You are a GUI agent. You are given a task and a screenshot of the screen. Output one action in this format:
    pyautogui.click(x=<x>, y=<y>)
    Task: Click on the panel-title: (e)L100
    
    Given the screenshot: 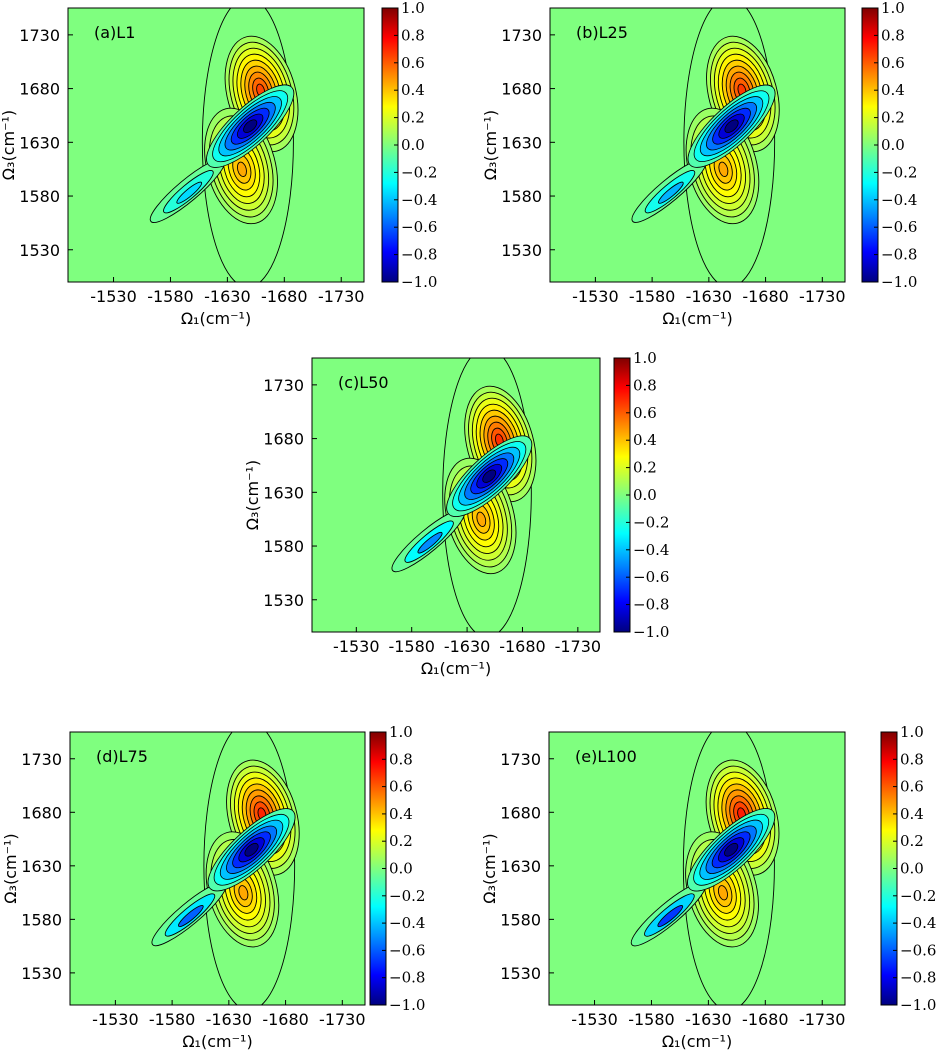 What is the action you would take?
    pyautogui.click(x=606, y=756)
    